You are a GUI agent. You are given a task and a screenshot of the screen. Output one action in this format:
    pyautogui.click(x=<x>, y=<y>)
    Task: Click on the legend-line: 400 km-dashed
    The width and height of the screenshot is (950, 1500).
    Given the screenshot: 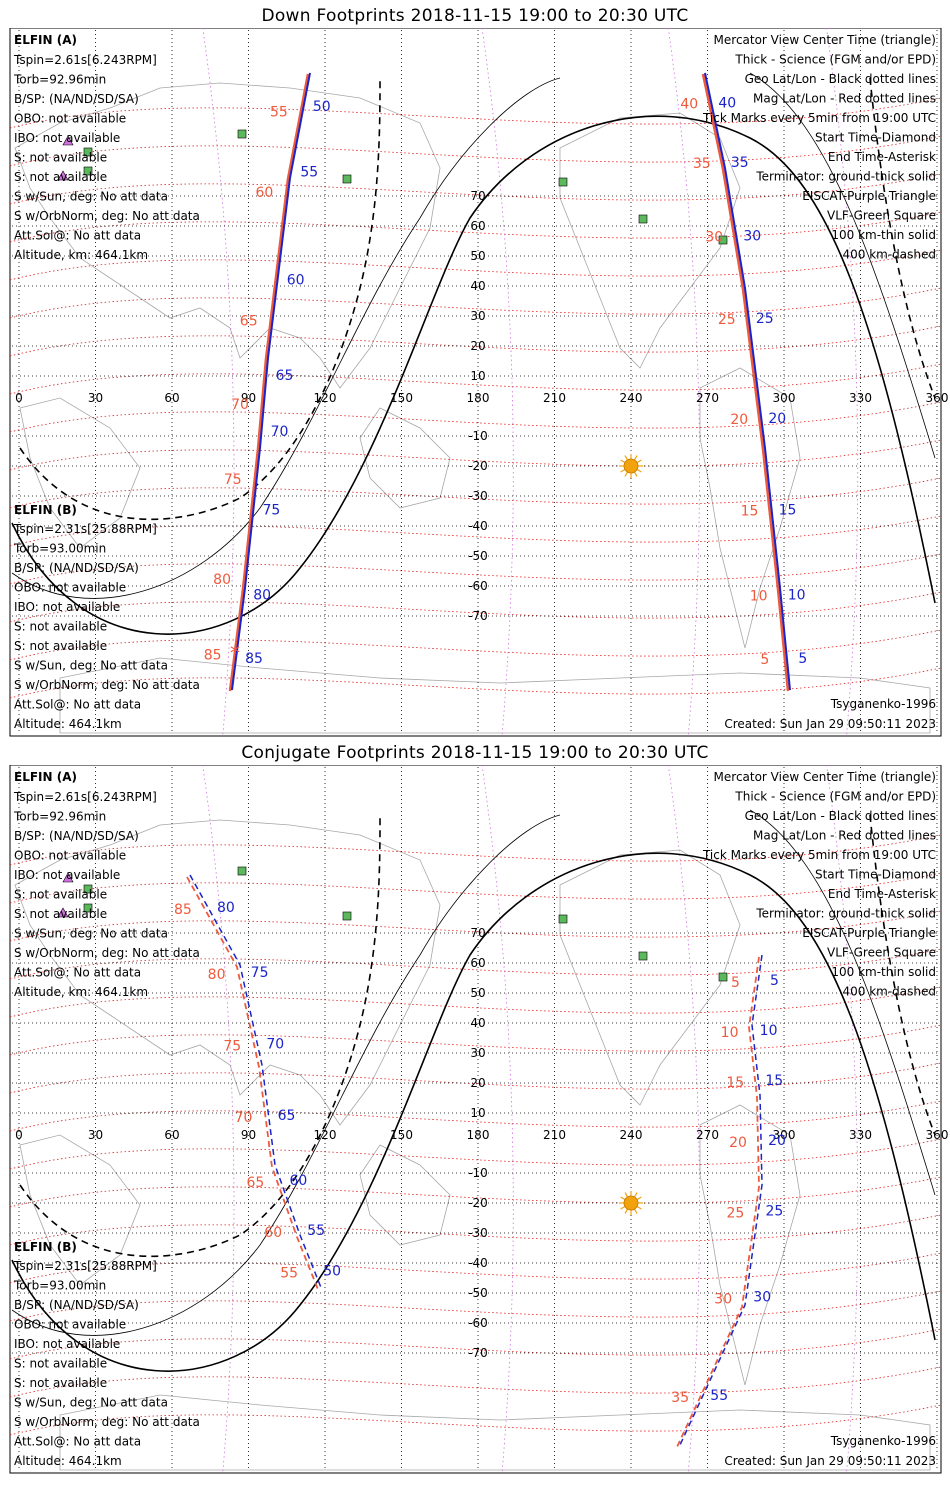 What is the action you would take?
    pyautogui.click(x=889, y=992)
    